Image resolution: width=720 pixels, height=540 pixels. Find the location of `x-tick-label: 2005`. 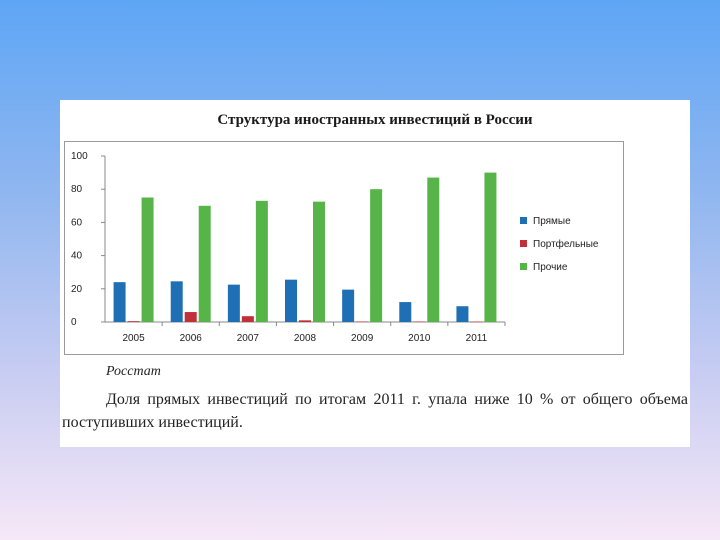

x-tick-label: 2005 is located at coordinates (133, 338).